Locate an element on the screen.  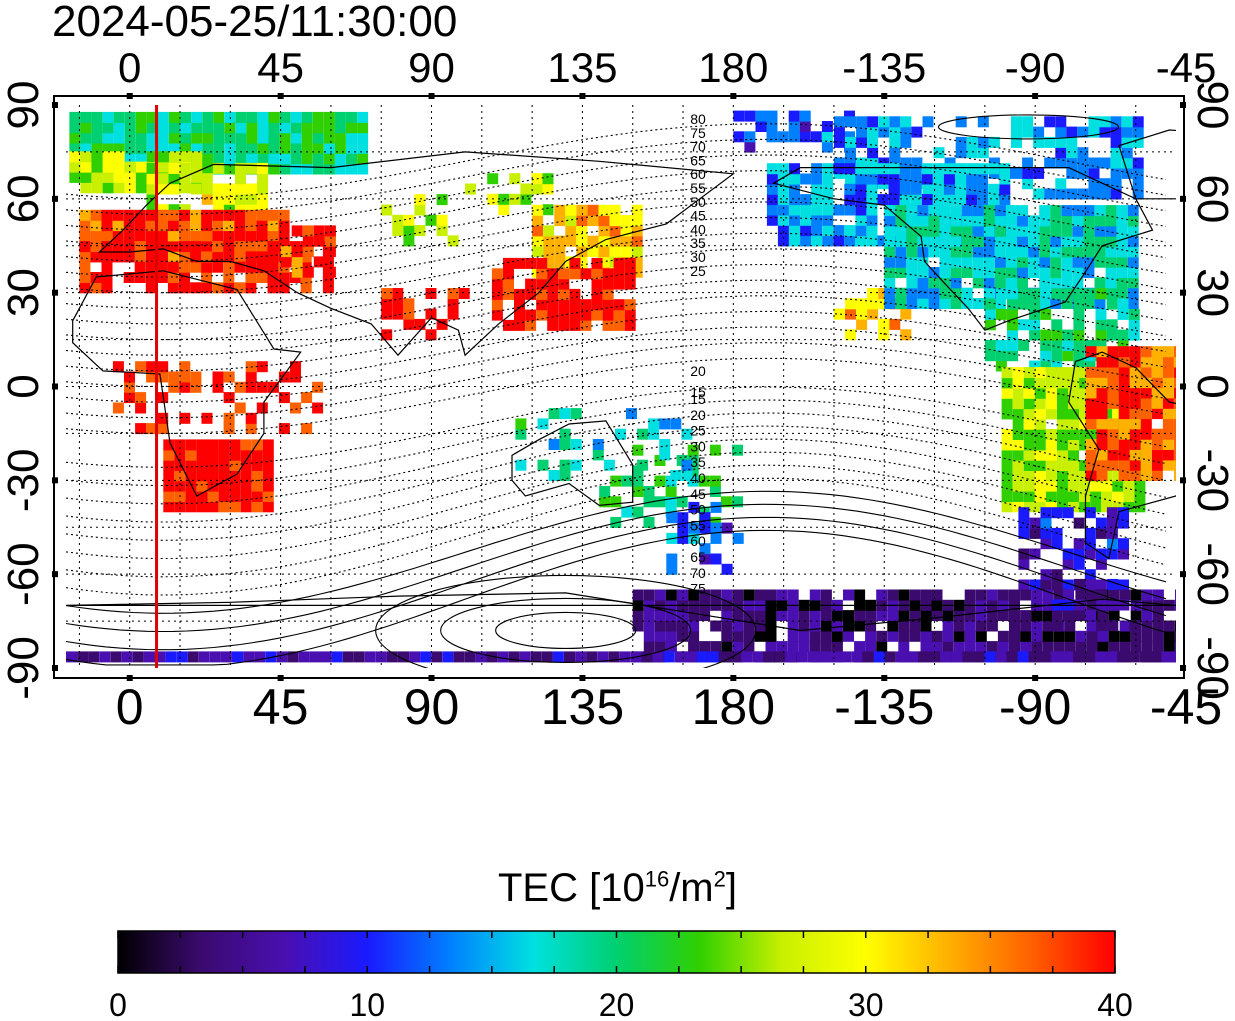
y-tick-label-right: -90 is located at coordinates (1211, 668).